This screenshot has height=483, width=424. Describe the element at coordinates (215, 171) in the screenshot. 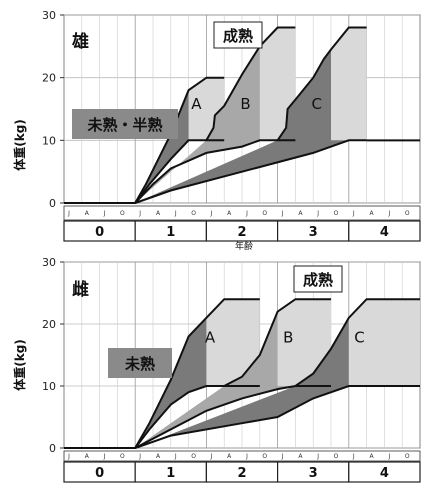

I see `curve-lower-b` at that location.